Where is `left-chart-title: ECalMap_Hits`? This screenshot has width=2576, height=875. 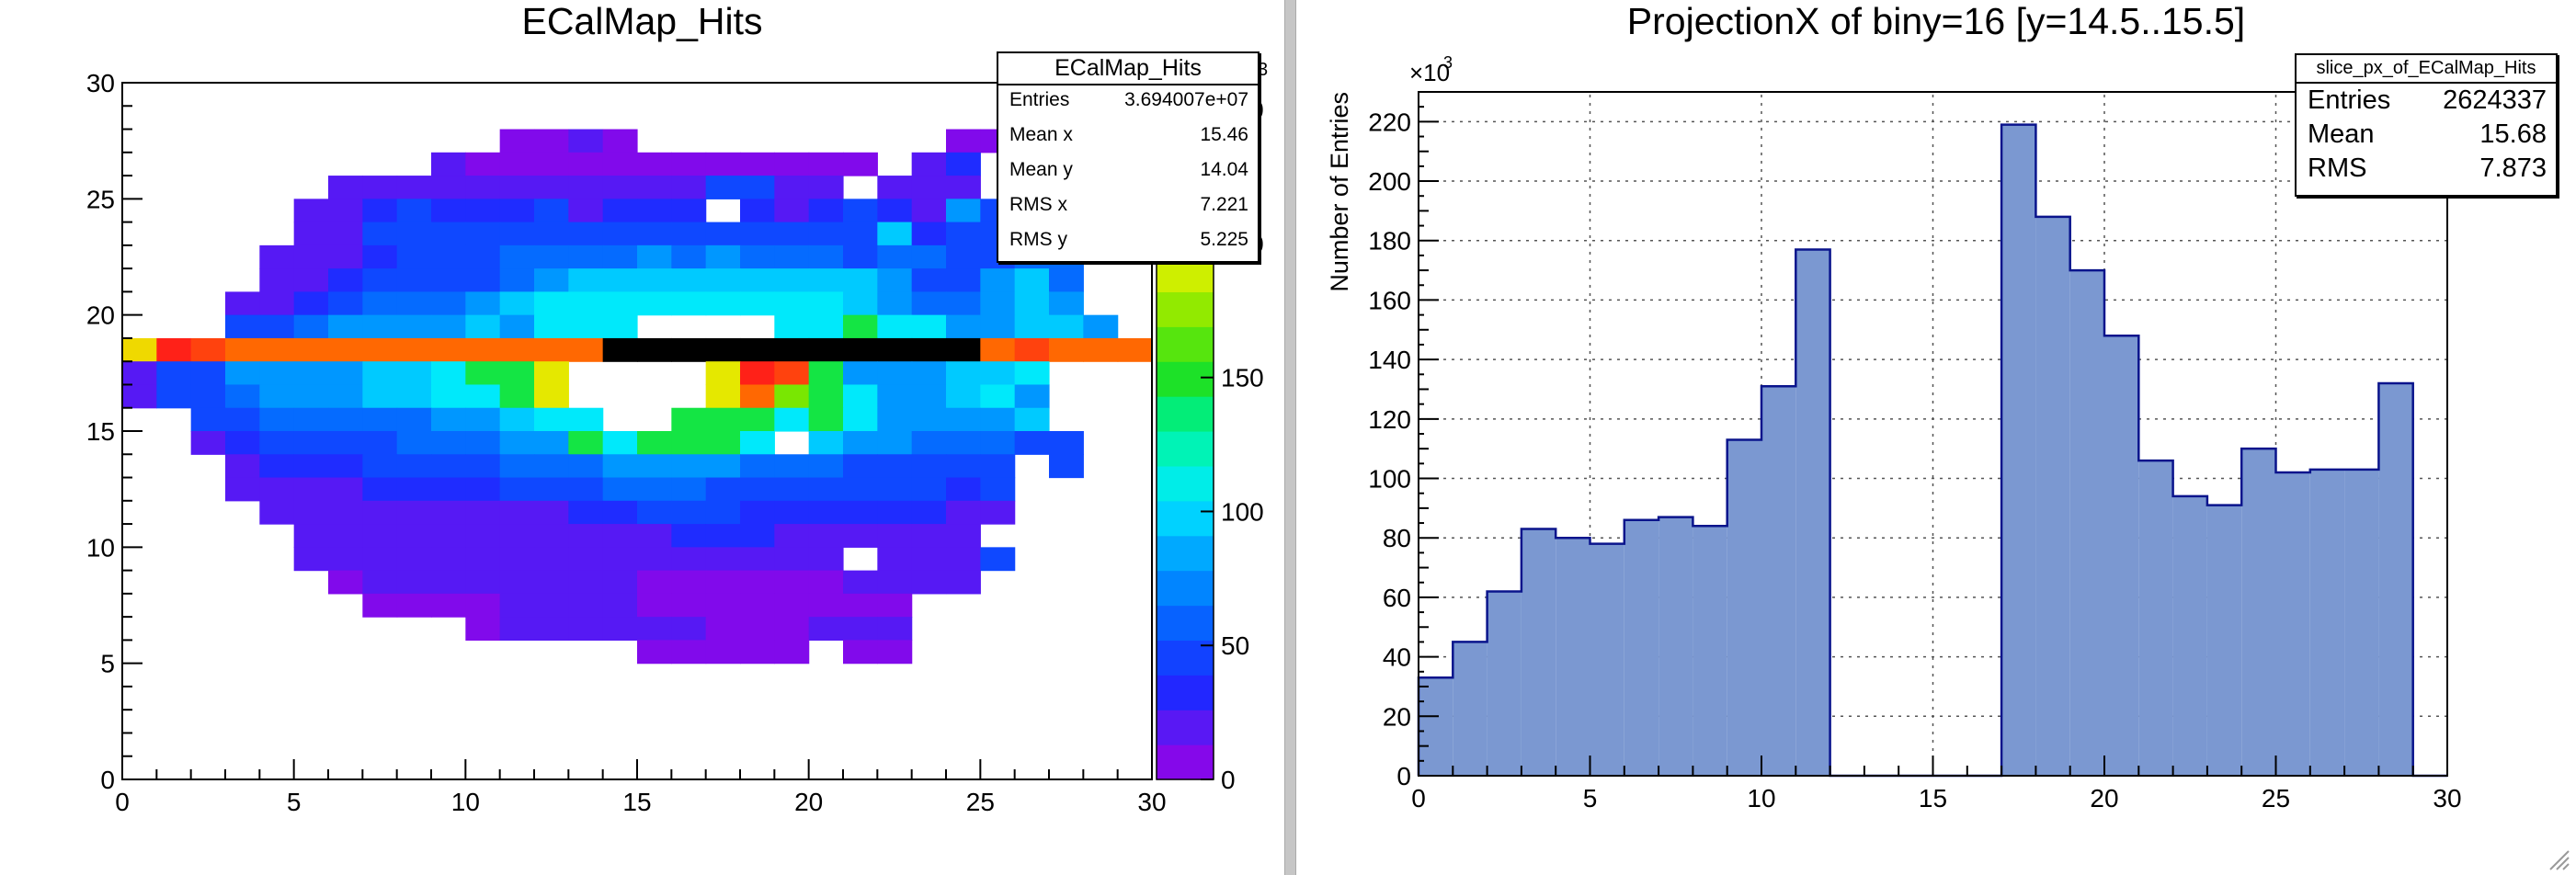
left-chart-title: ECalMap_Hits is located at coordinates (642, 21).